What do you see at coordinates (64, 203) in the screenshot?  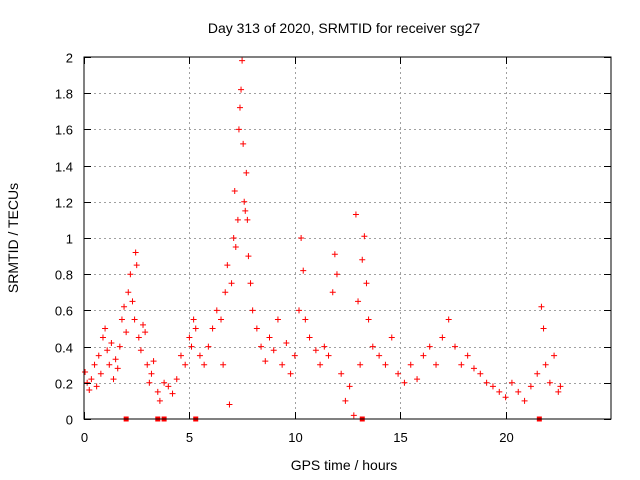 I see `y-tick-label: 1.2` at bounding box center [64, 203].